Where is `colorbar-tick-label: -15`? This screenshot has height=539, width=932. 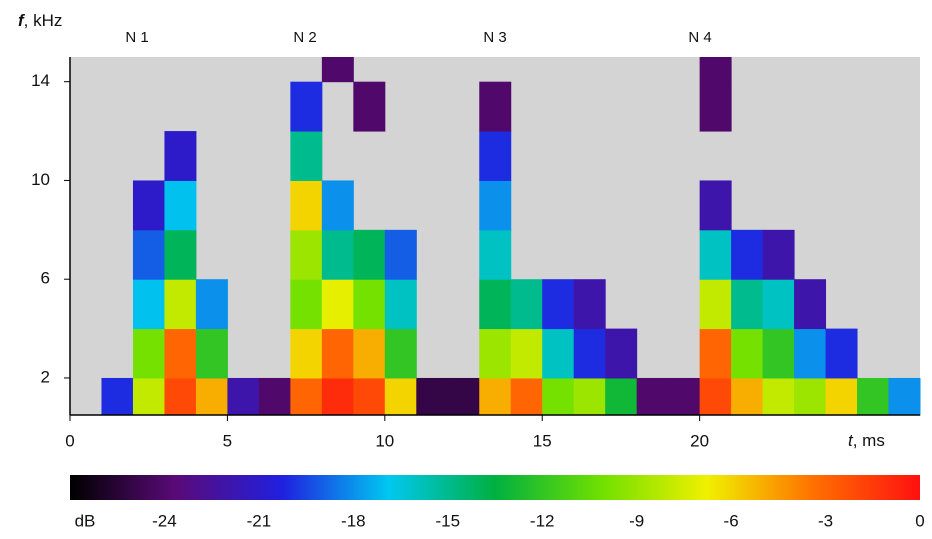
colorbar-tick-label: -15 is located at coordinates (447, 520).